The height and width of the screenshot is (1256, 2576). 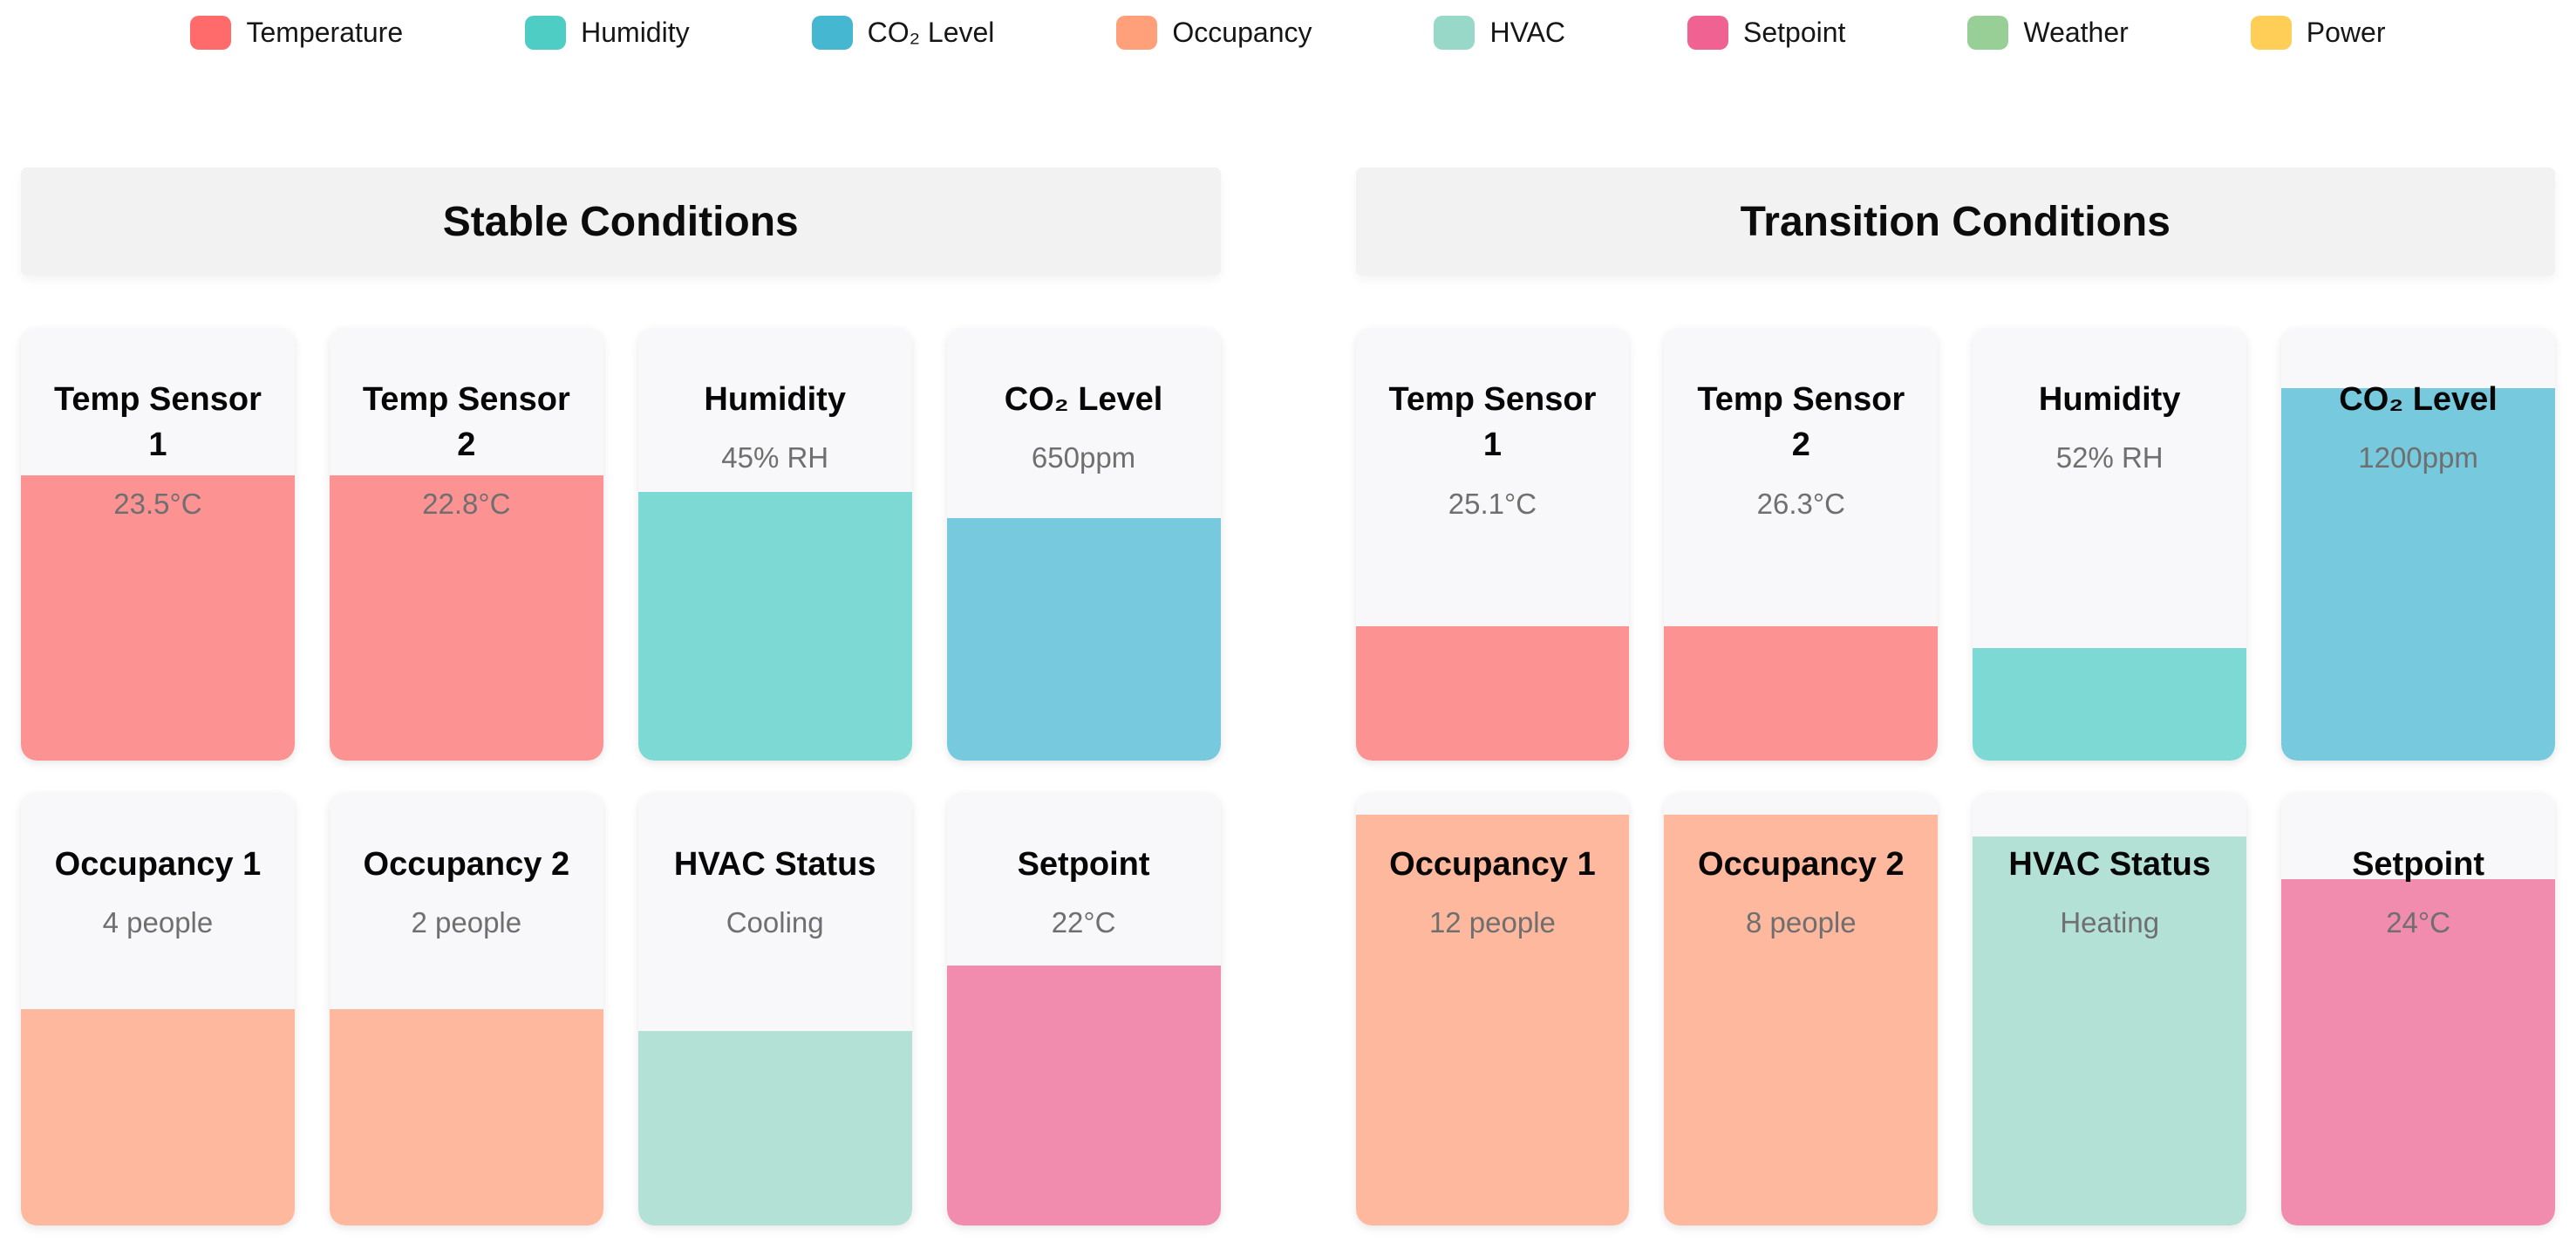 What do you see at coordinates (1493, 544) in the screenshot?
I see `card-transition-temp-sensor-1: Temp Sensor 1 25.1°C` at bounding box center [1493, 544].